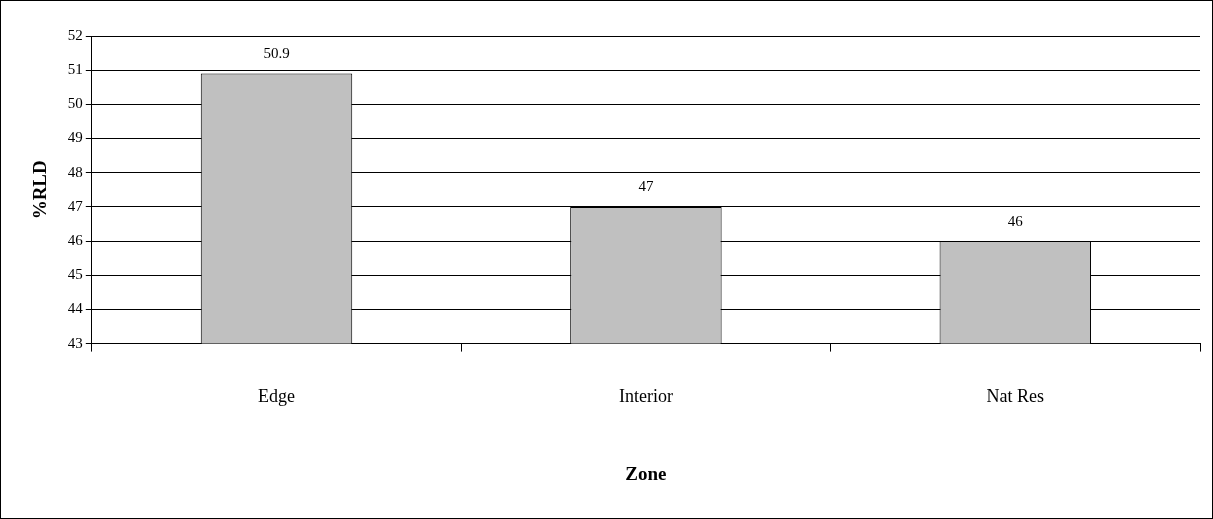 The image size is (1213, 519). Describe the element at coordinates (75, 240) in the screenshot. I see `y-tick-label: 46` at that location.